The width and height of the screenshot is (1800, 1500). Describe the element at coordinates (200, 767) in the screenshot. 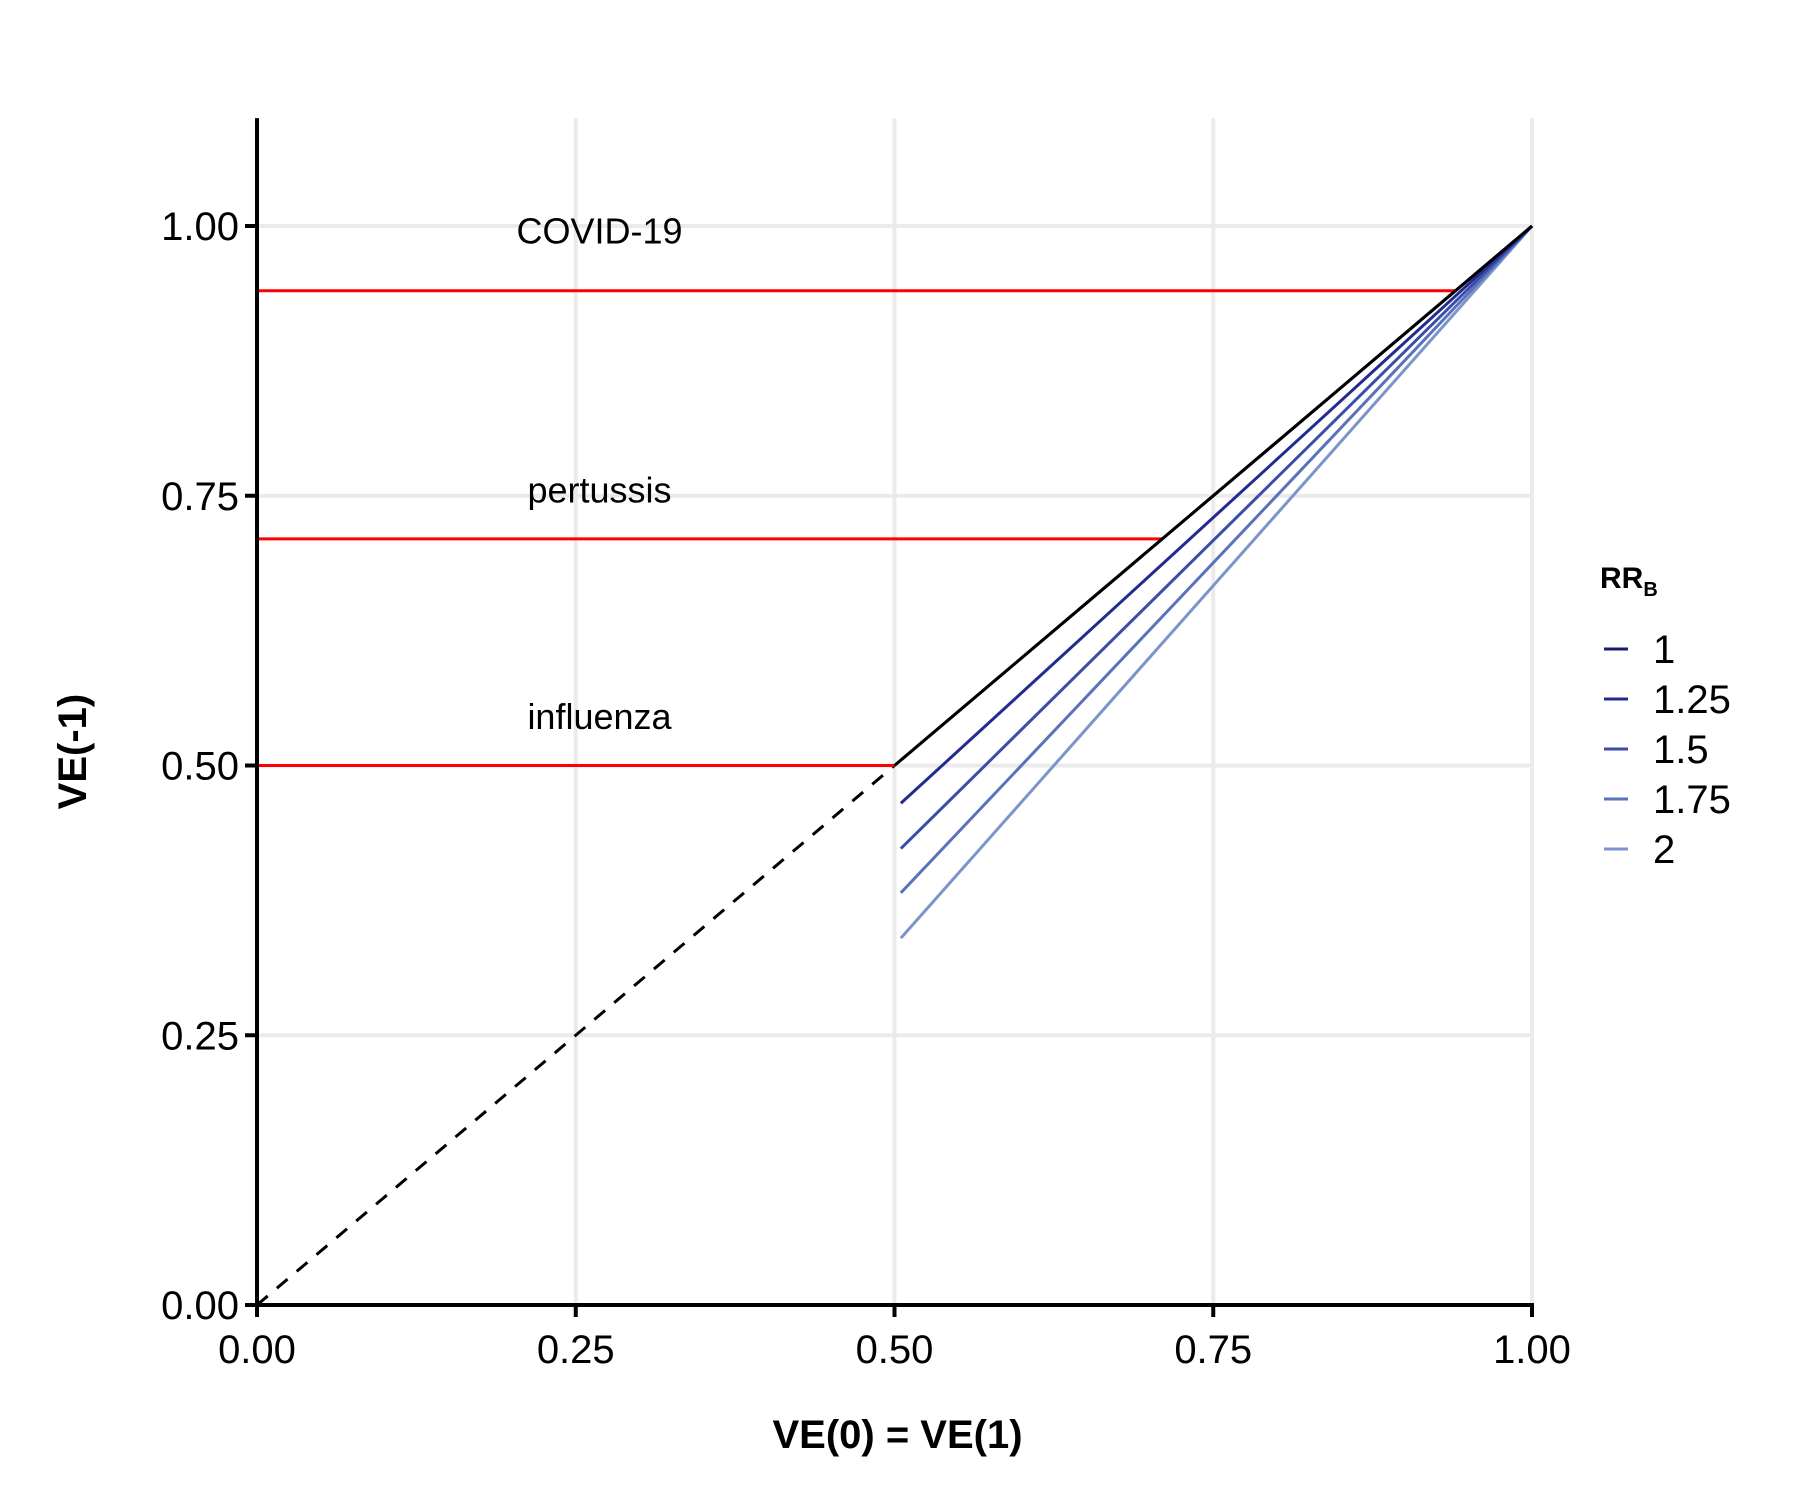

I see `y-tick-label-2: 0.50` at that location.